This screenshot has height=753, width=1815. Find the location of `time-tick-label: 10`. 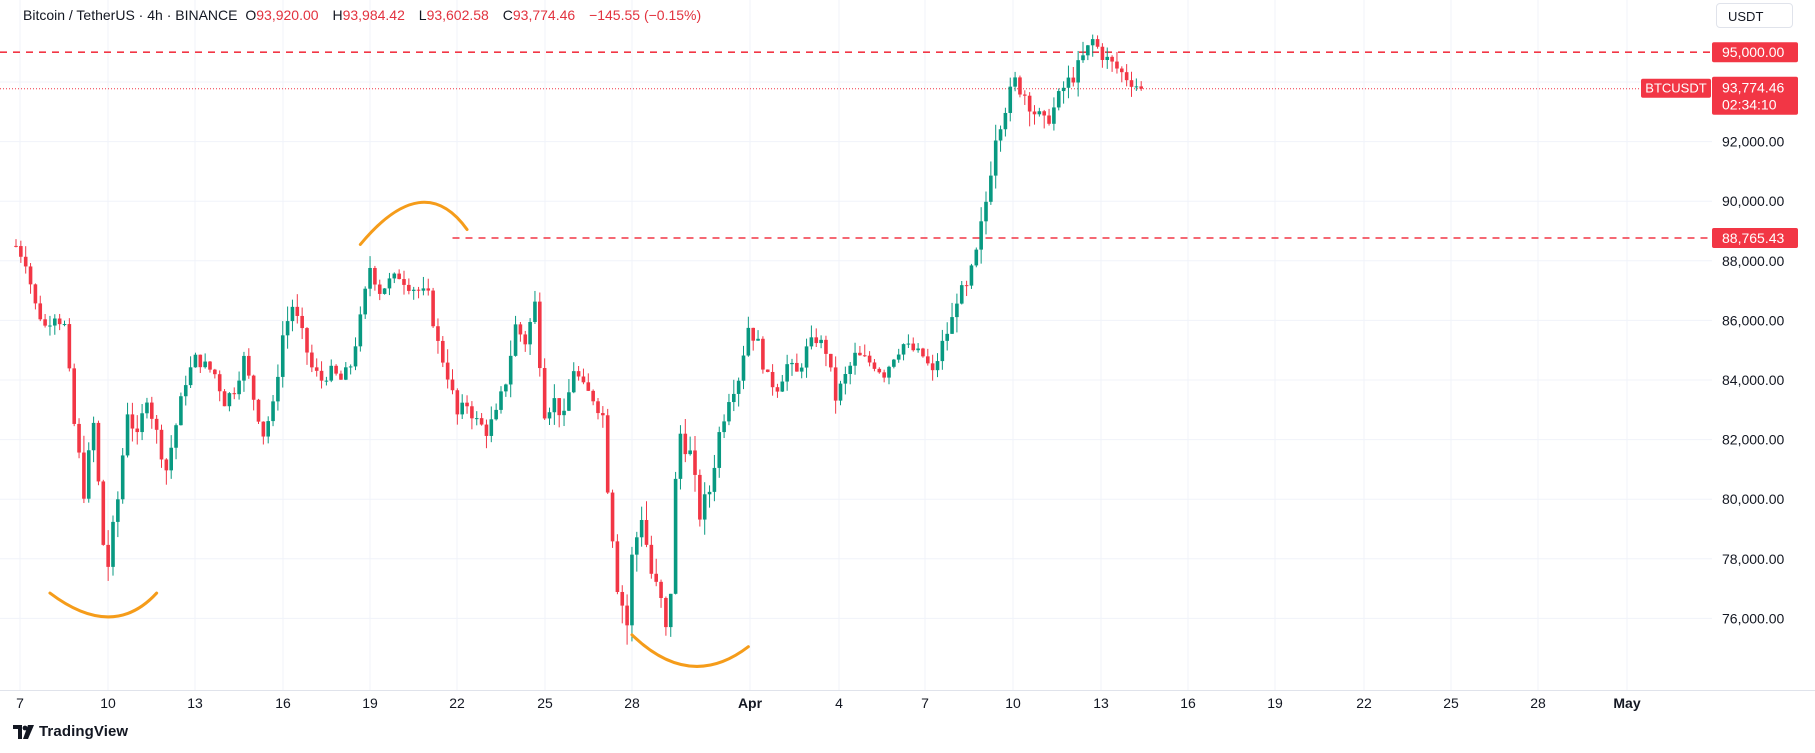

time-tick-label: 10 is located at coordinates (1013, 703).